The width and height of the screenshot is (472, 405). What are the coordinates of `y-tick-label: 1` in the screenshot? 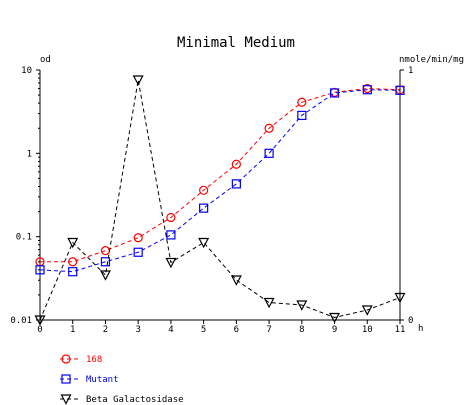 It's located at (29, 154).